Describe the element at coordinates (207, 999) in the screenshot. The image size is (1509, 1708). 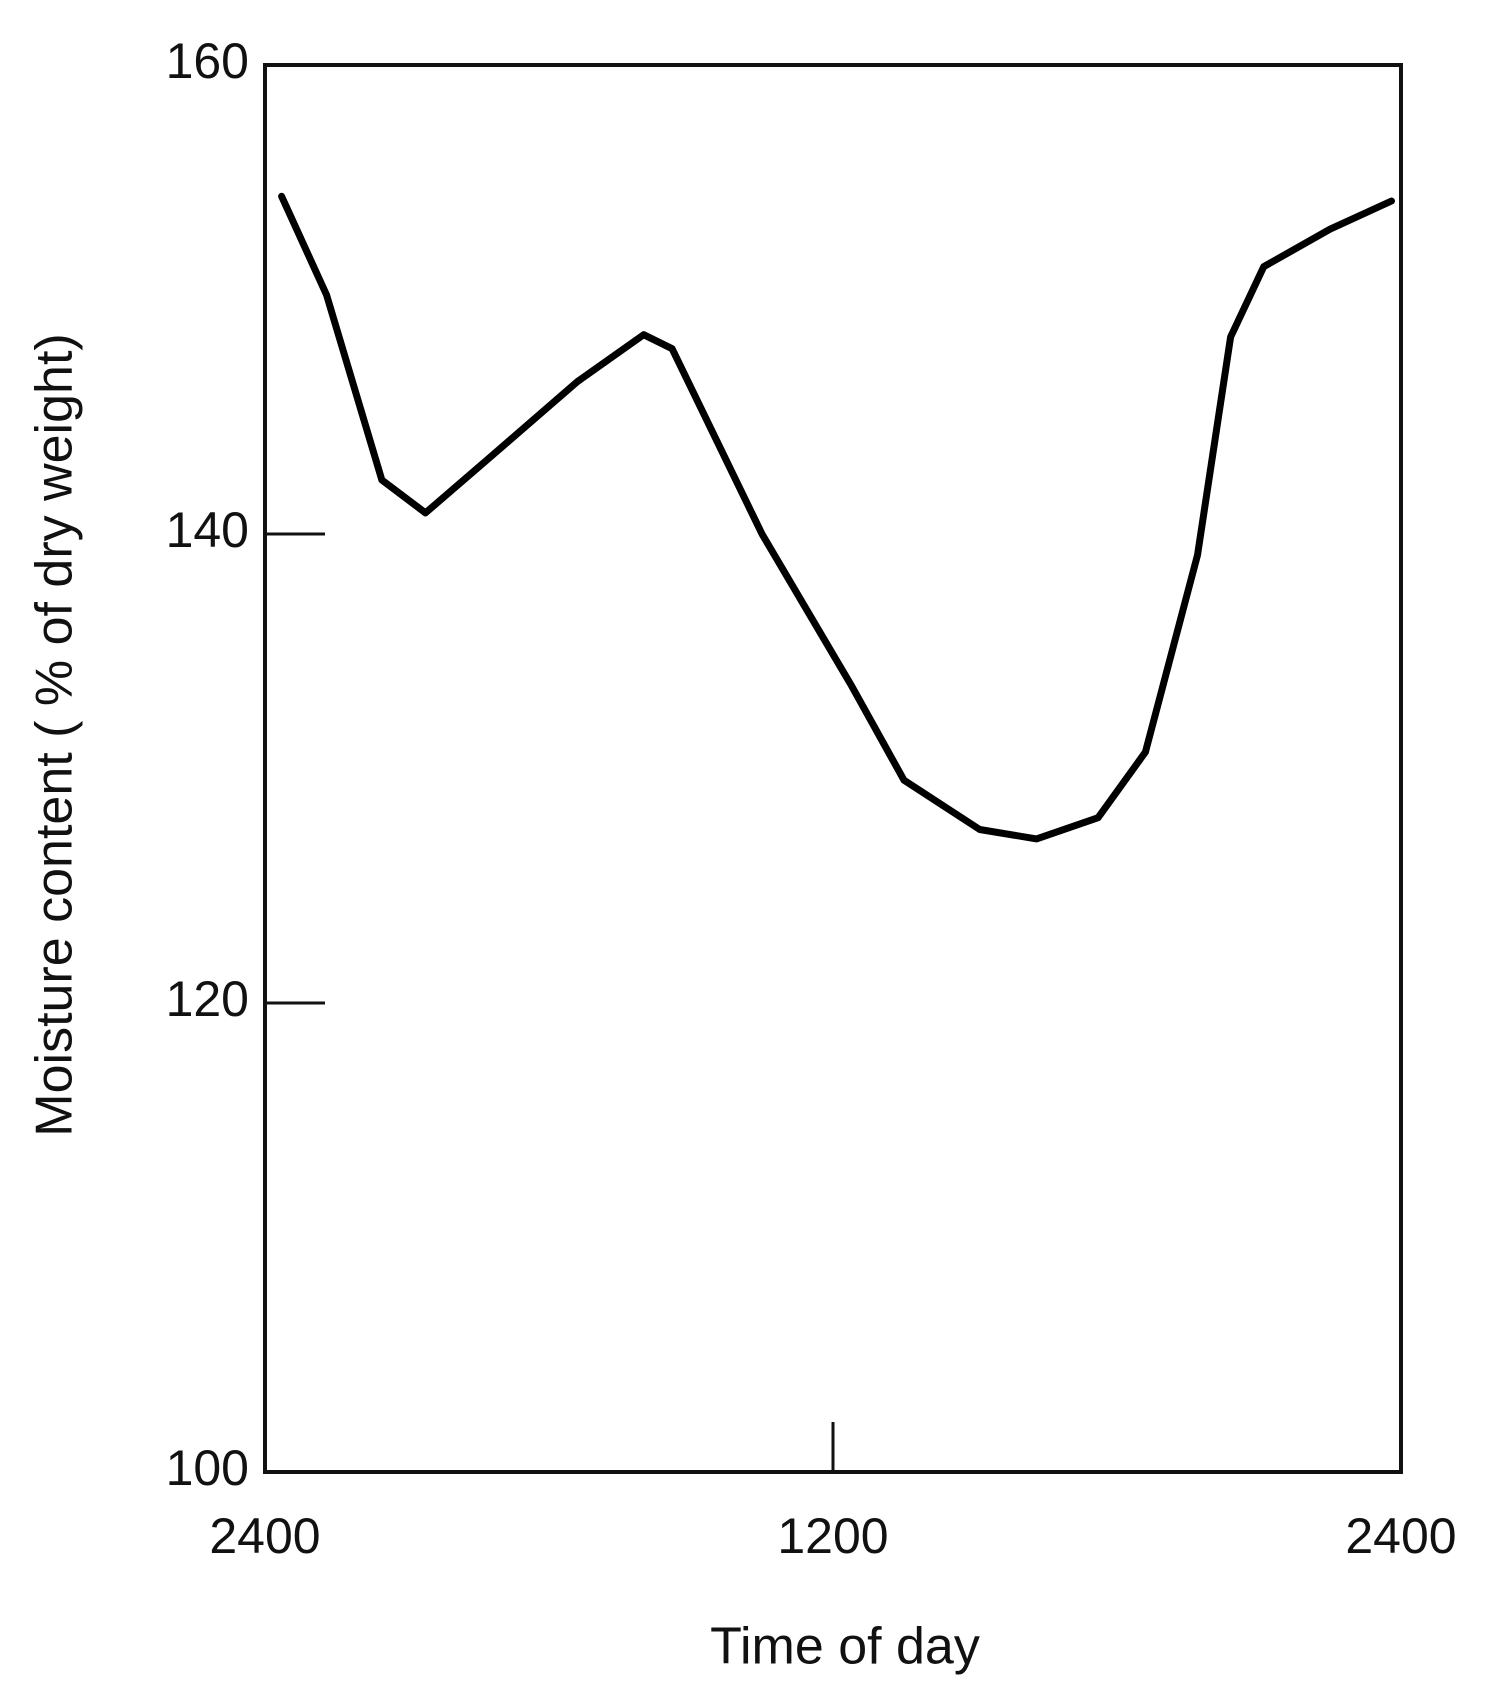
I see `y-tick-label: 120` at that location.